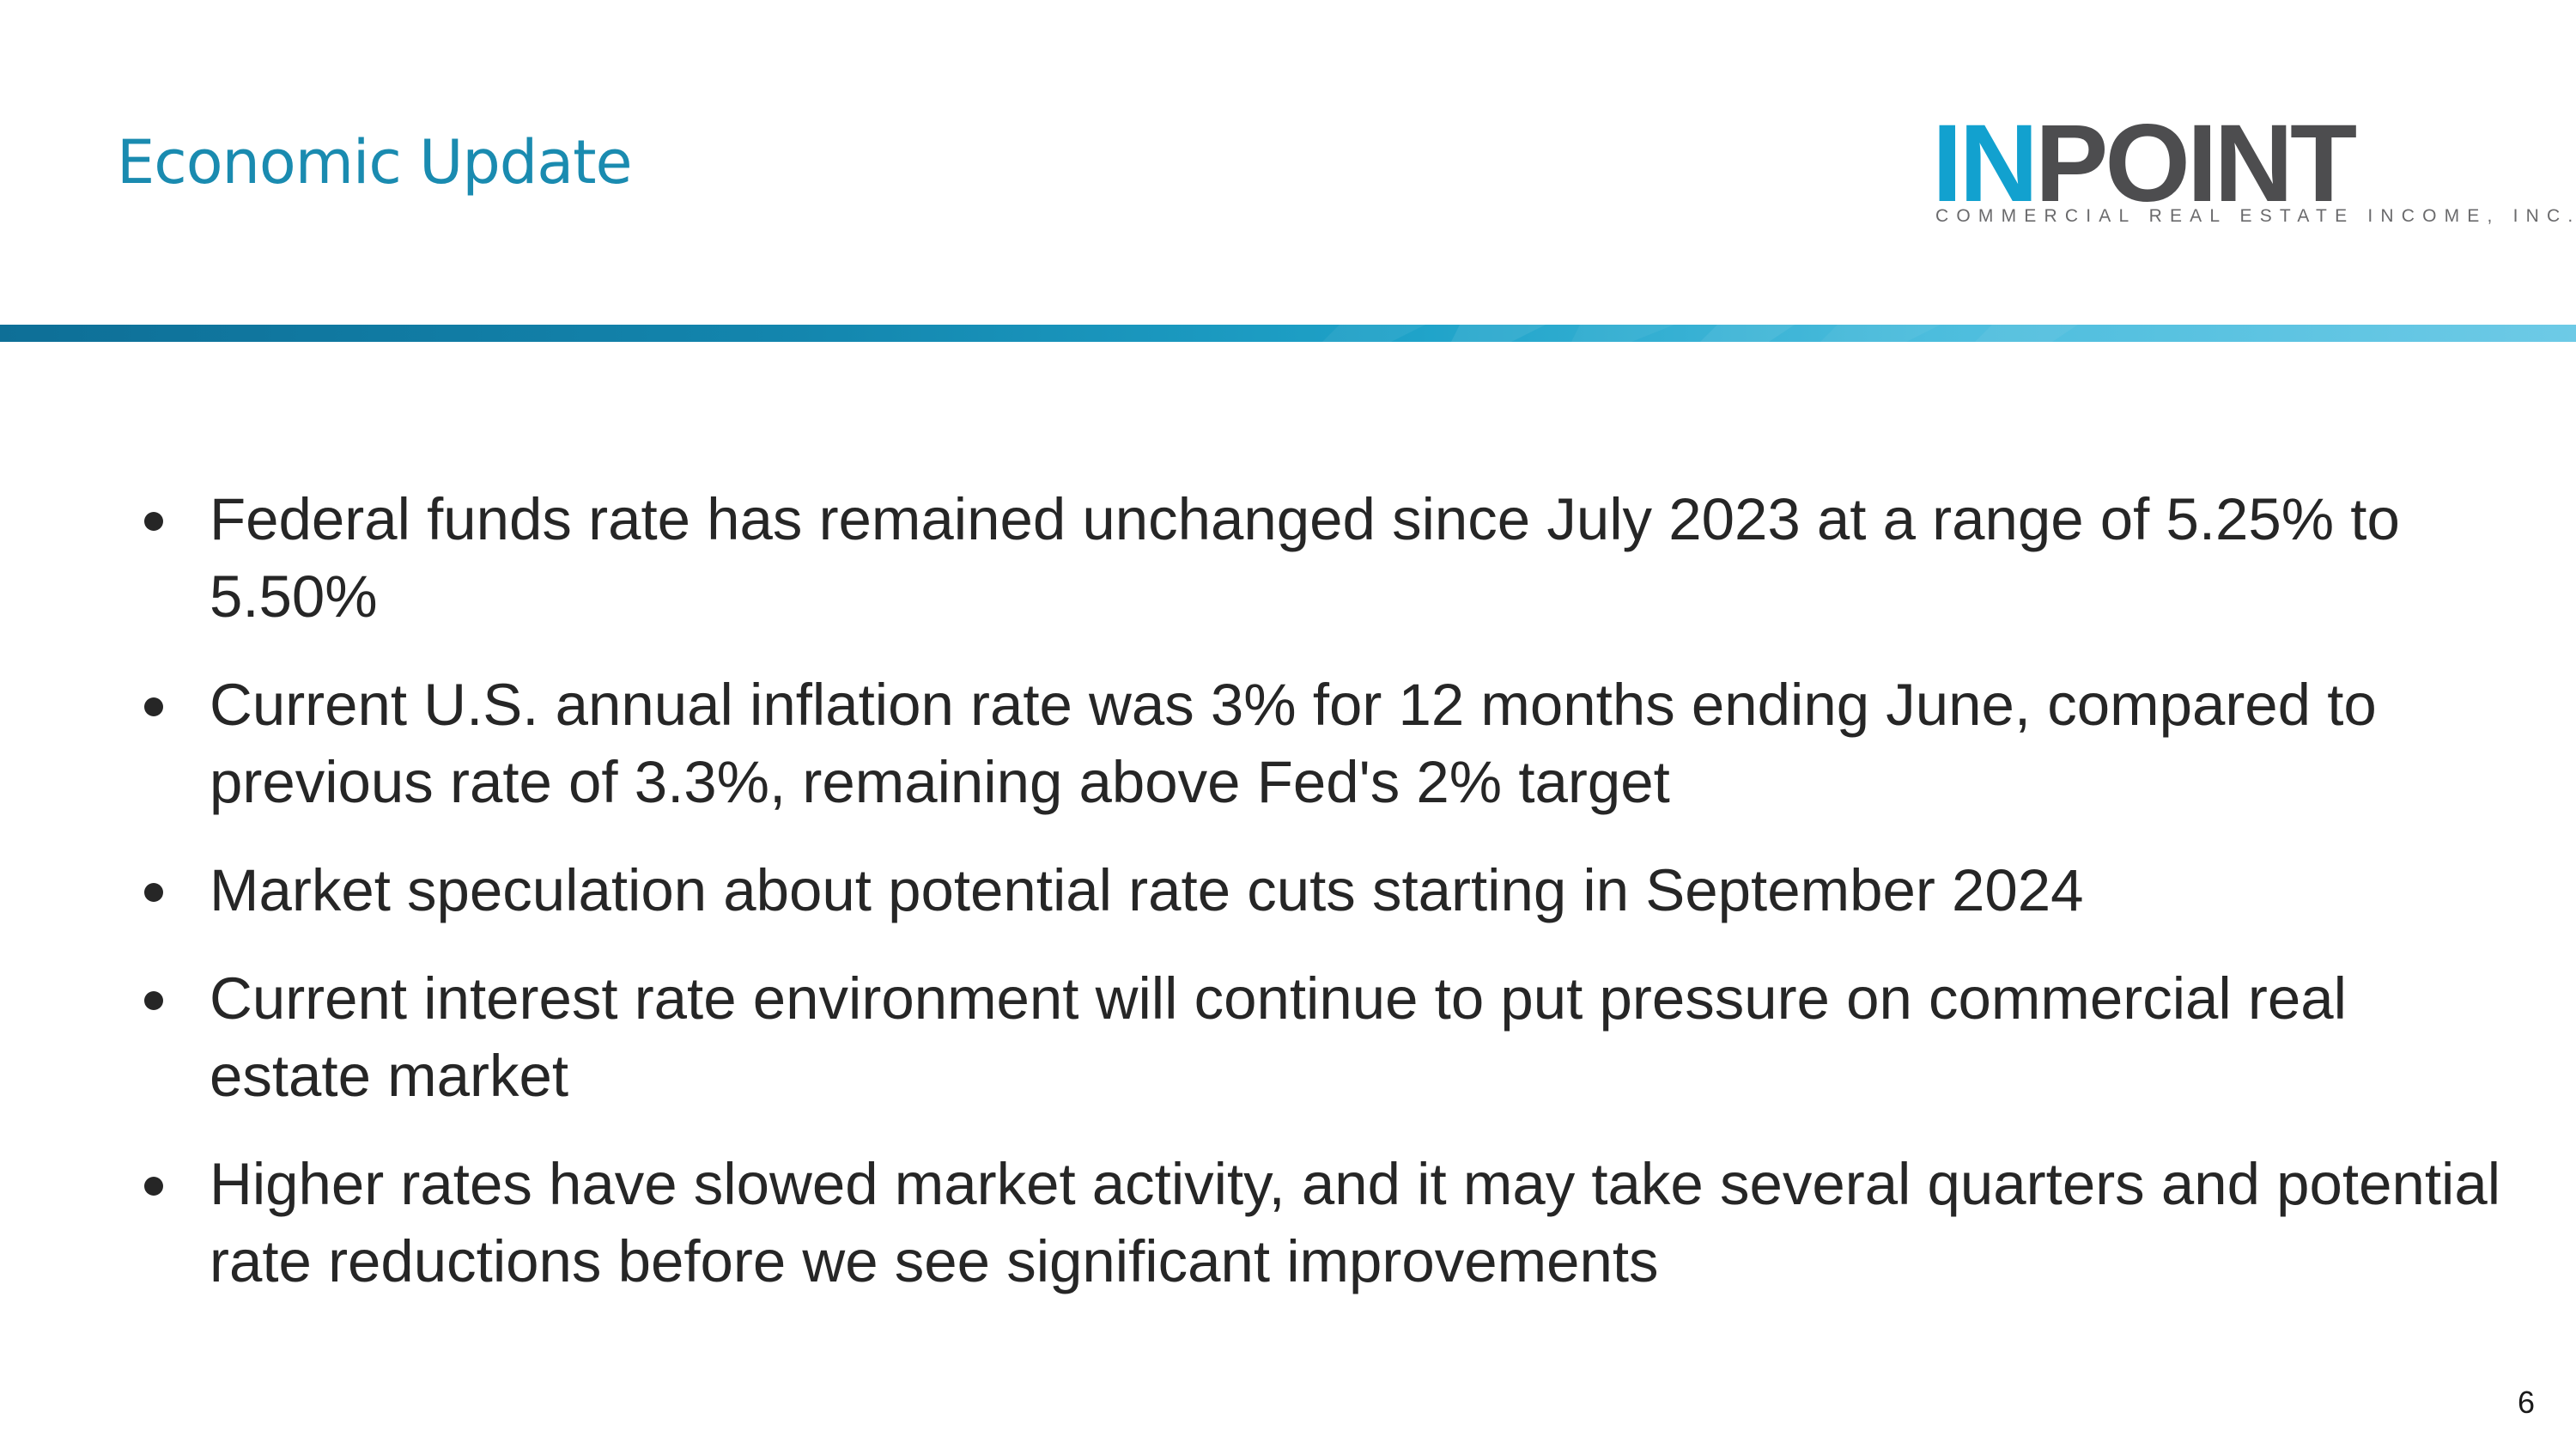  What do you see at coordinates (1985, 163) in the screenshot?
I see `logo-word-accent: IN` at bounding box center [1985, 163].